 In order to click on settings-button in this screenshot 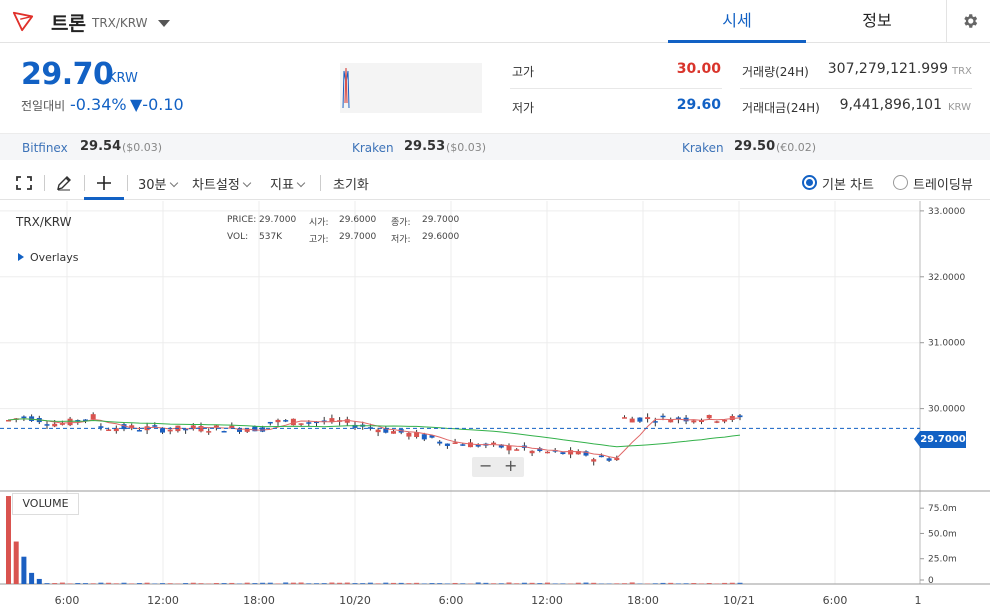, I will do `click(968, 21)`.